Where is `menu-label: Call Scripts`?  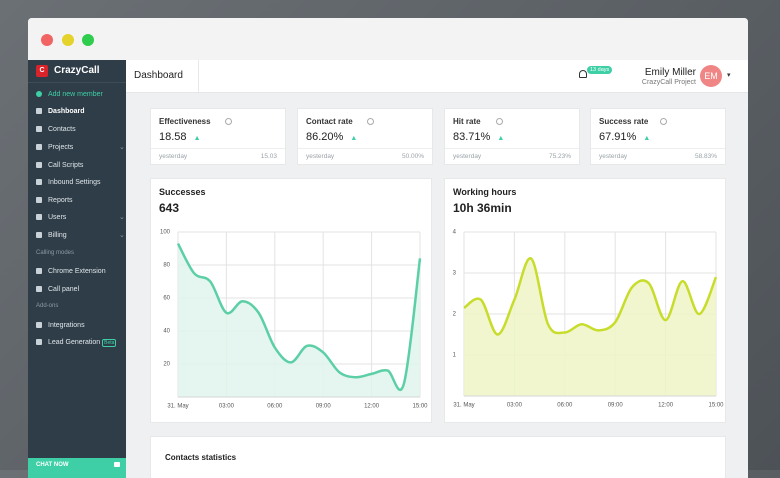 menu-label: Call Scripts is located at coordinates (66, 165).